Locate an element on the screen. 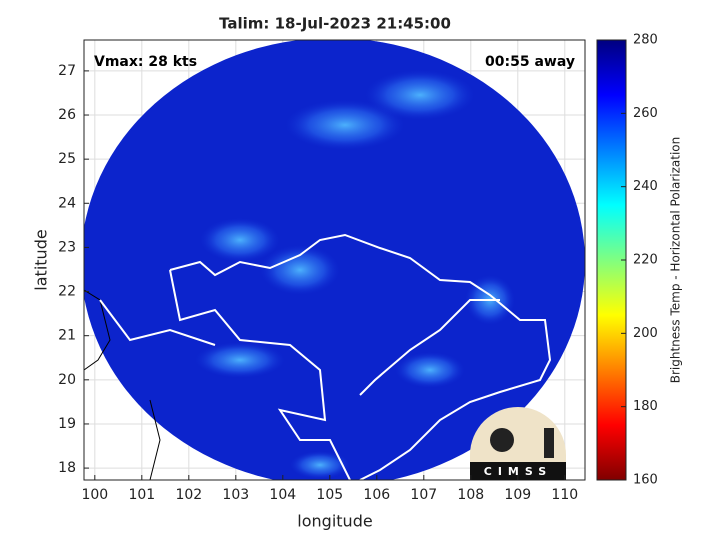  y-tick-label: 26 is located at coordinates (67, 115).